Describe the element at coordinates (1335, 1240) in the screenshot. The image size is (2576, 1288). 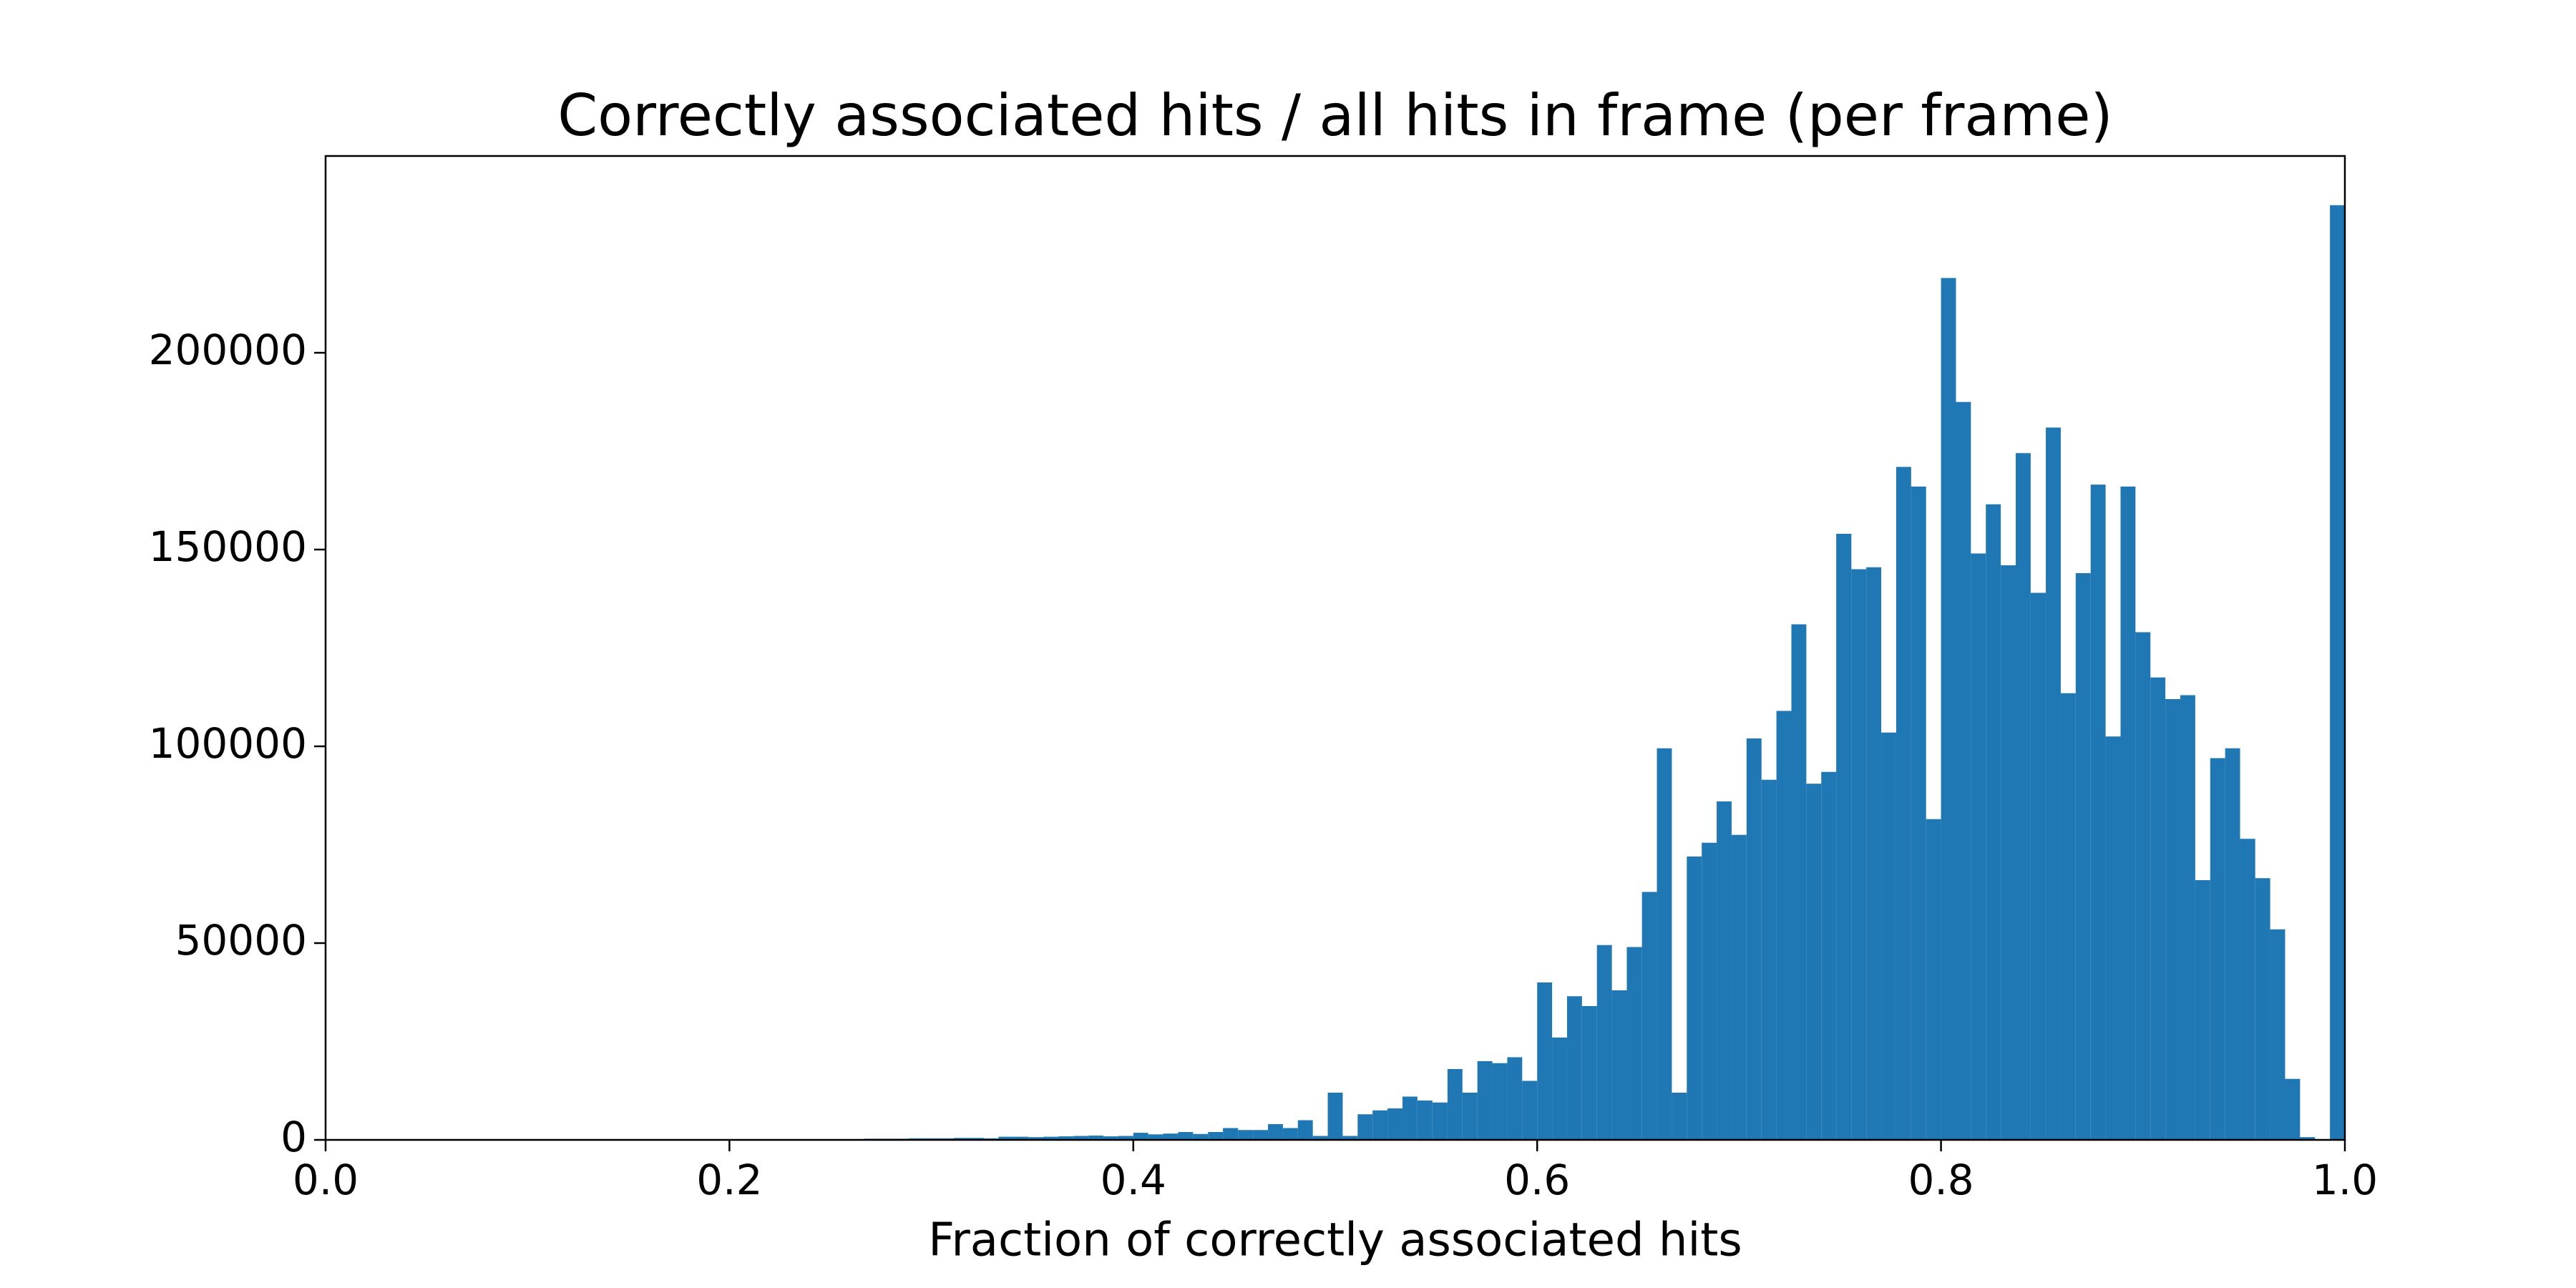
I see `x-axis-label: Fraction of correctly associated hits` at that location.